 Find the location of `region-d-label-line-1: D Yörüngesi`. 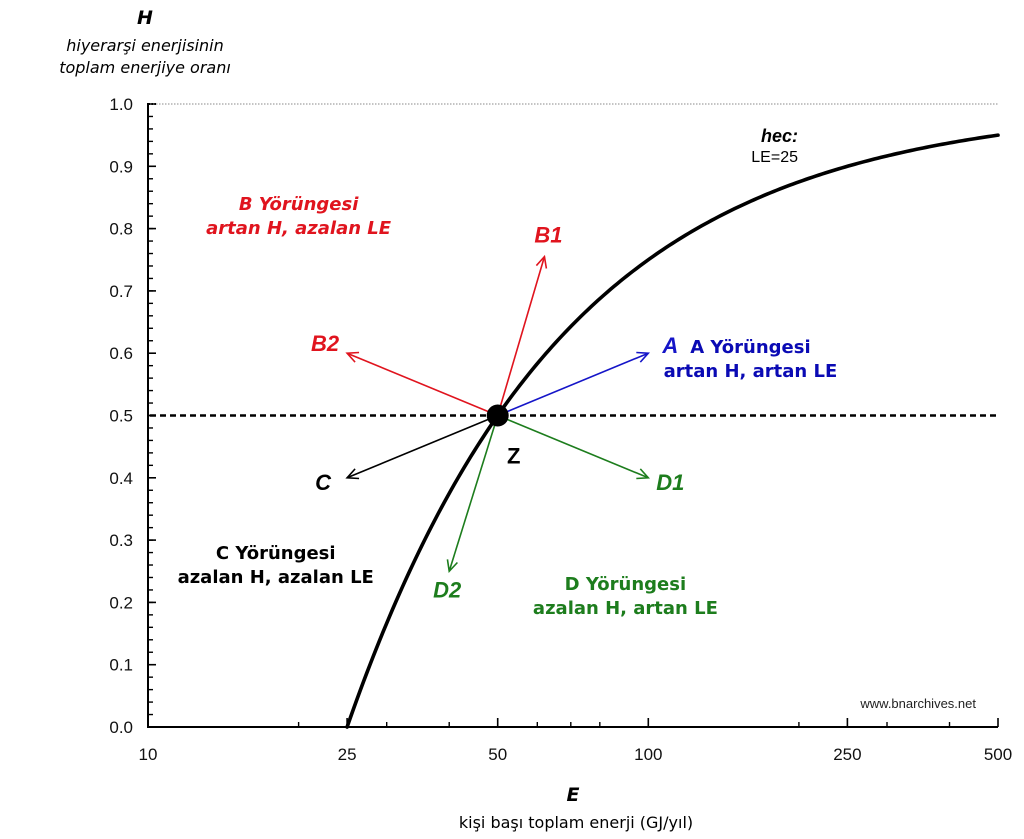

region-d-label-line-1: D Yörüngesi is located at coordinates (625, 584).